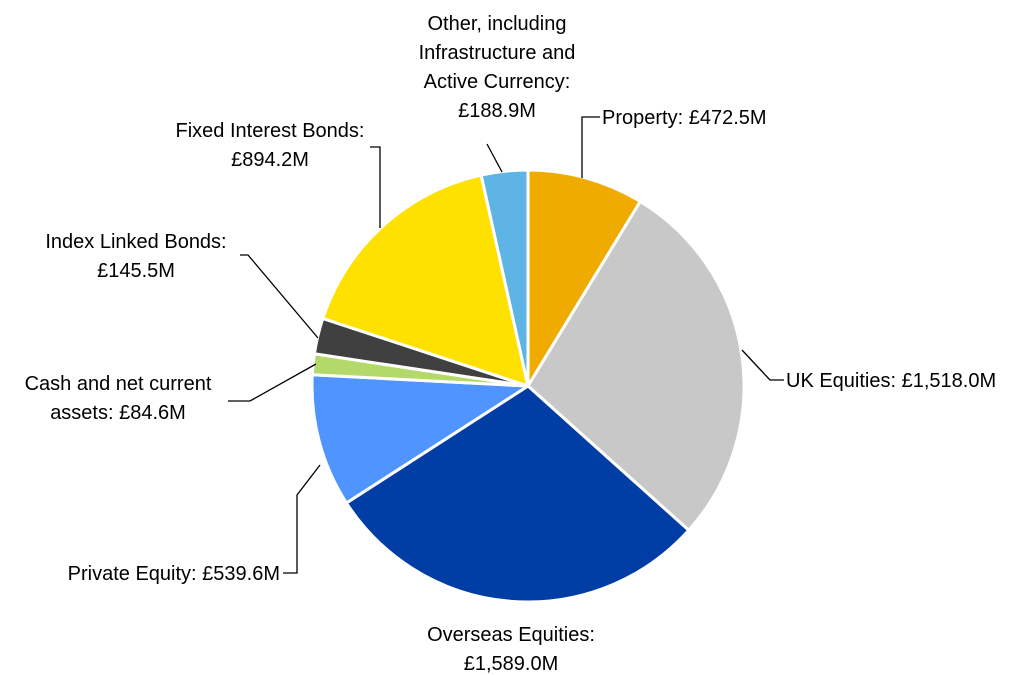  Describe the element at coordinates (270, 131) in the screenshot. I see `slice-label-line: Fixed Interest Bonds:` at that location.